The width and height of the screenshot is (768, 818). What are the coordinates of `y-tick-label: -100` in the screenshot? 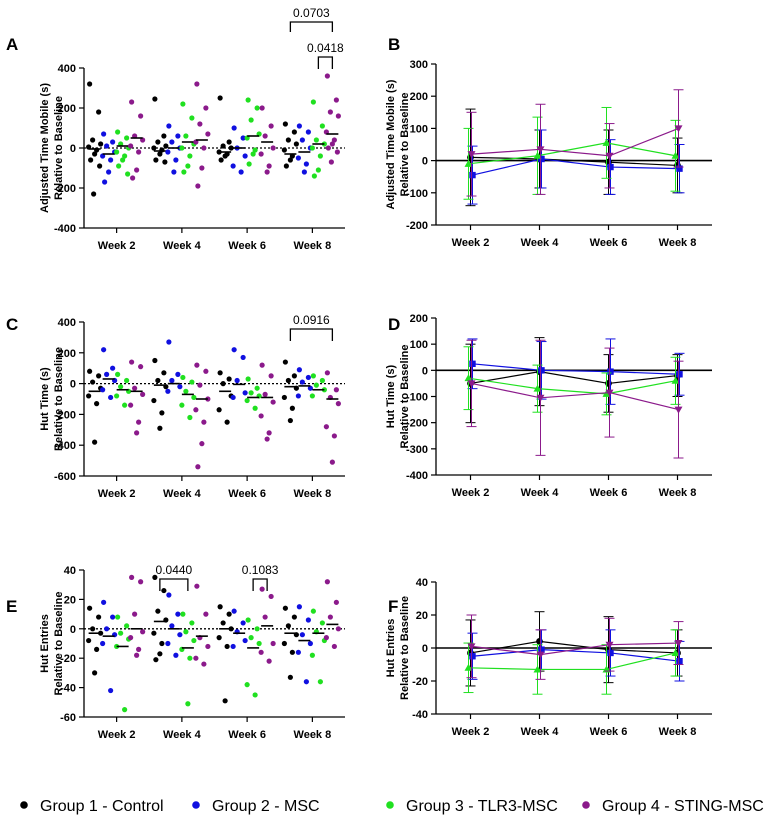 It's located at (417, 398).